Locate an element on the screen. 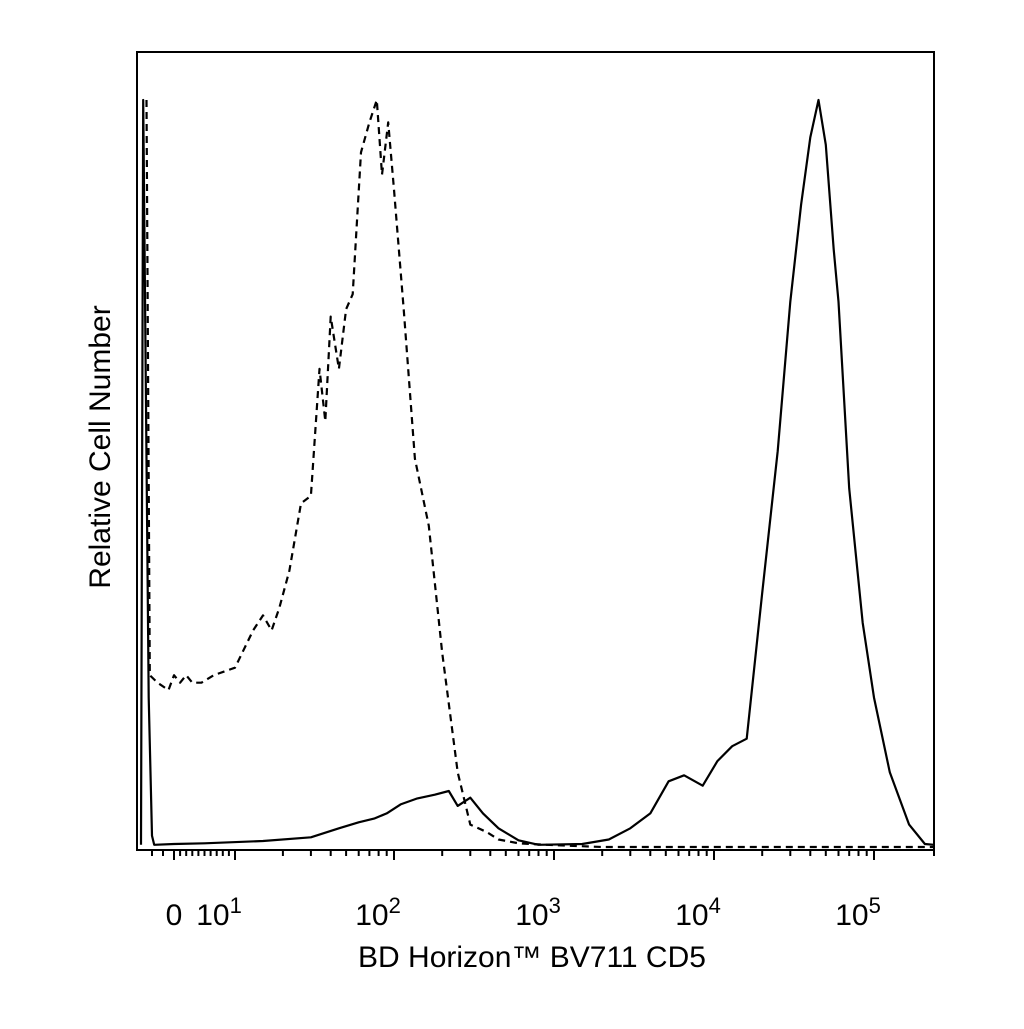 Image resolution: width=1024 pixels, height=1029 pixels. x-tick-label: 10³ is located at coordinates (538, 912).